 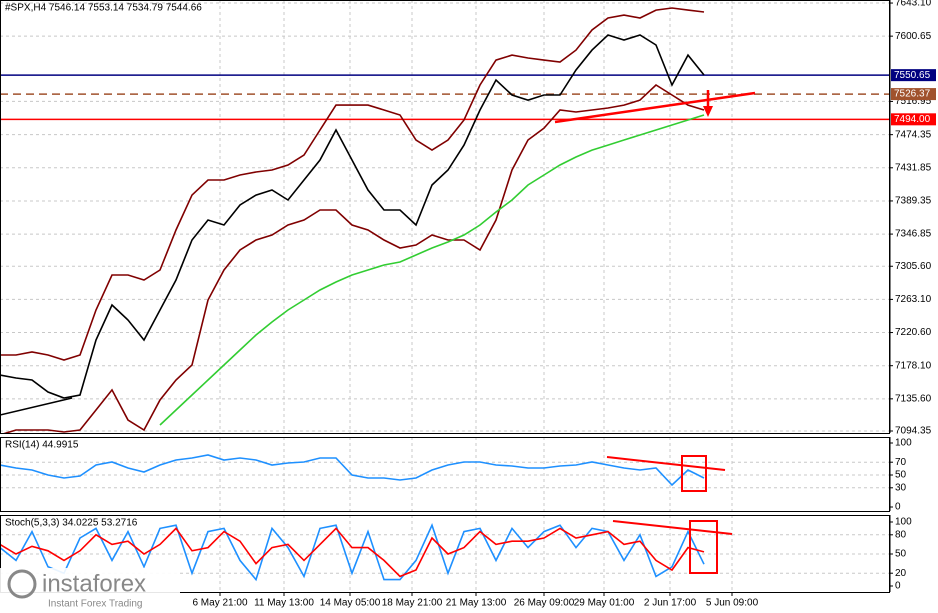 I want to click on y-tick-label: 70, so click(x=901, y=462).